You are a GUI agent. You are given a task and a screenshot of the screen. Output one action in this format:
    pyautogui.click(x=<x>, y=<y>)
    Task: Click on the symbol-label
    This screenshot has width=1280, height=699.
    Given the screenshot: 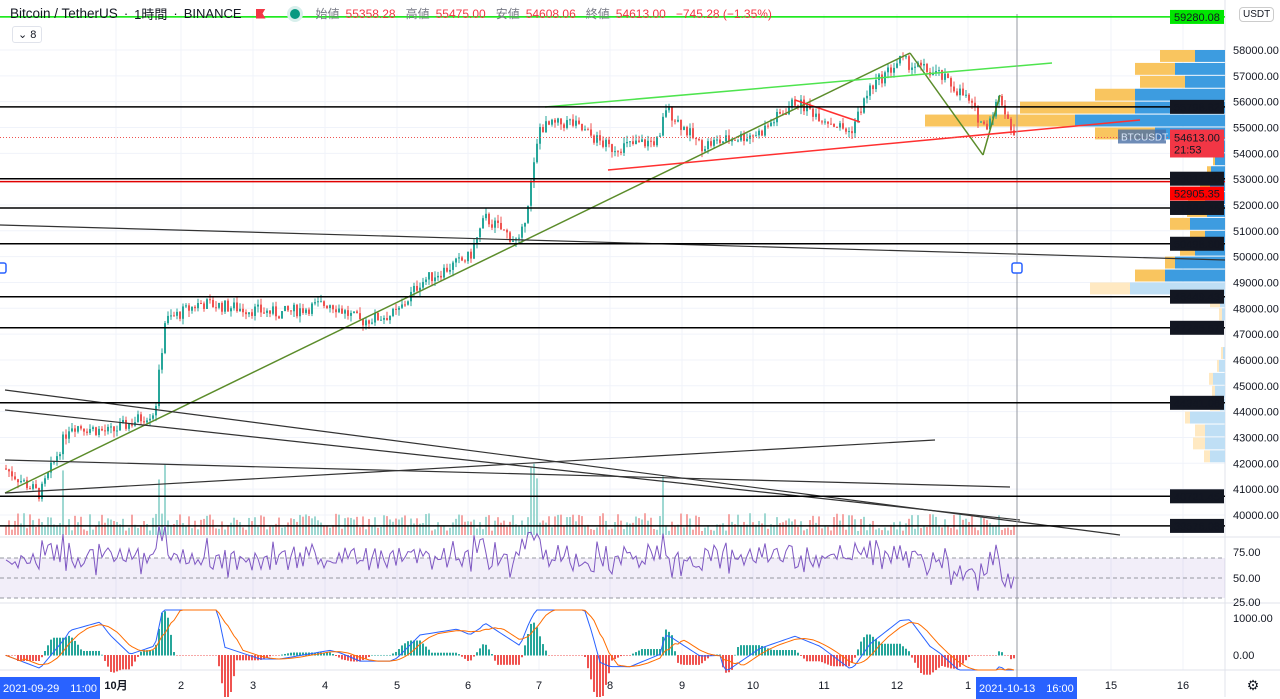 What is the action you would take?
    pyautogui.click(x=1142, y=136)
    